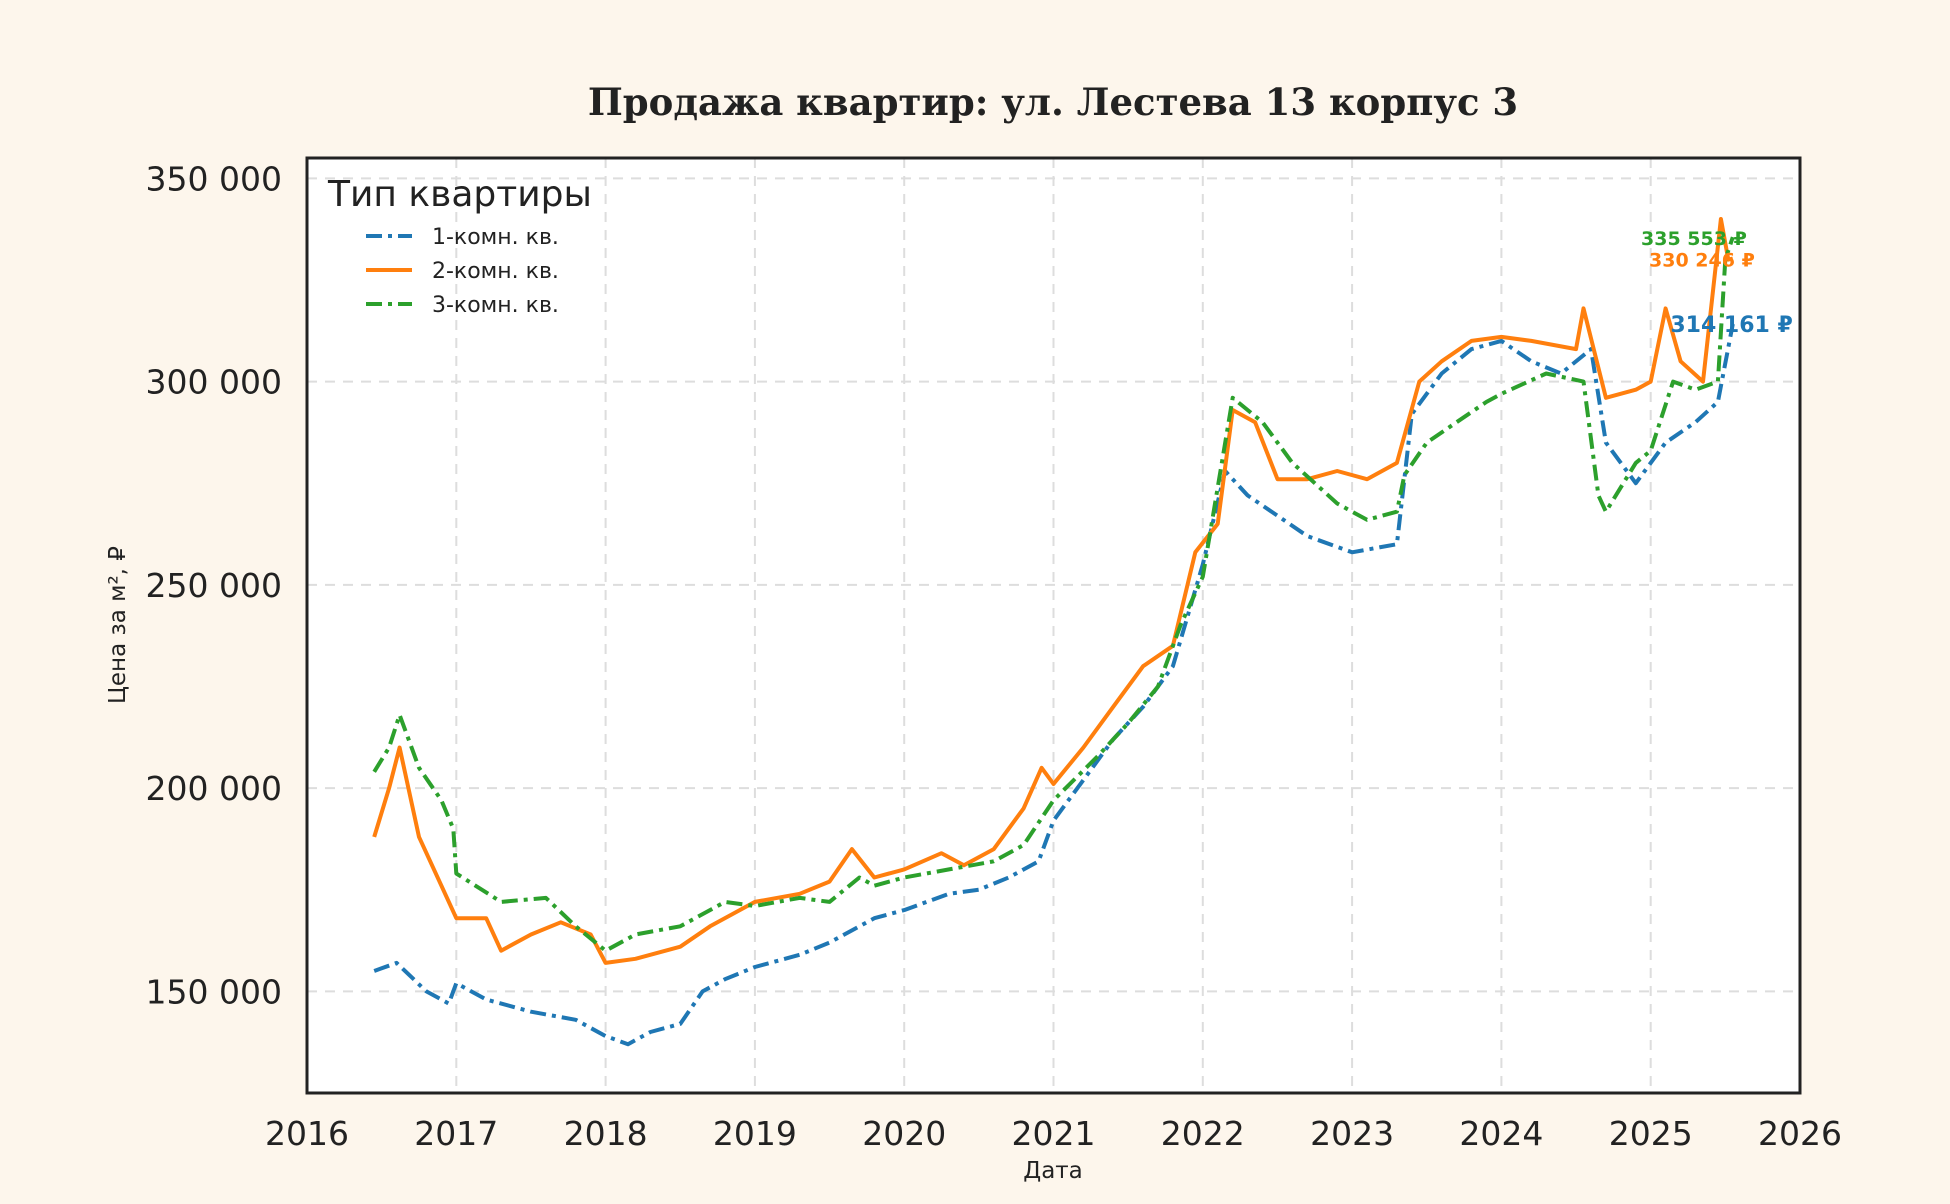  Describe the element at coordinates (1053, 1171) in the screenshot. I see `x-axis-label: Дата` at that location.